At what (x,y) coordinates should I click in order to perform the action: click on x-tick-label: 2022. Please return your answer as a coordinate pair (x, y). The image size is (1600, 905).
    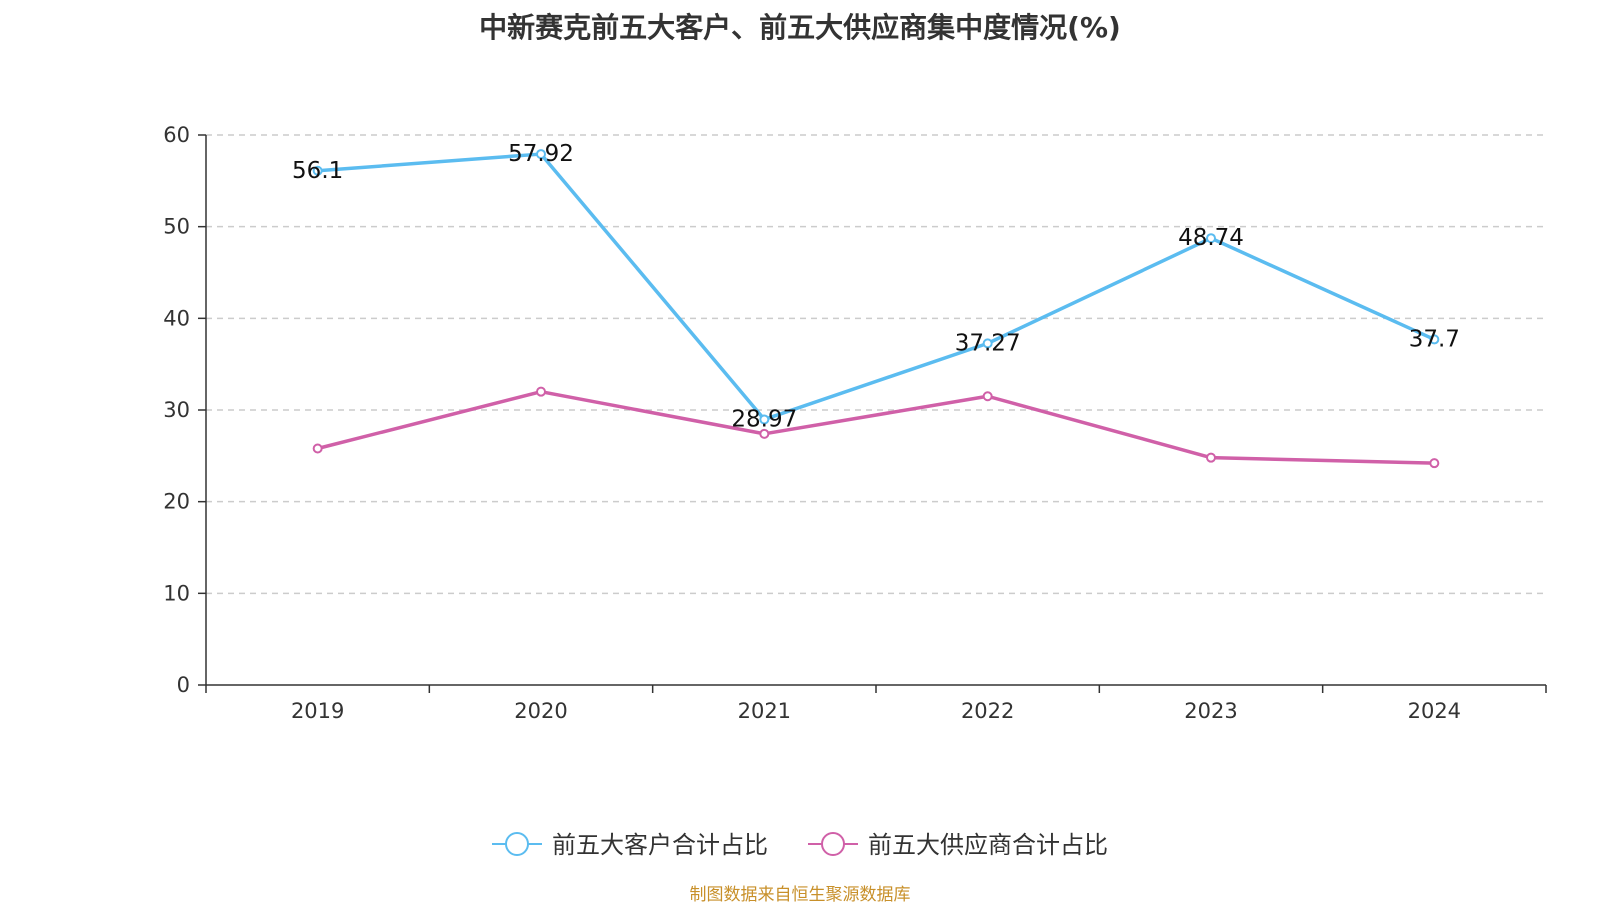
    Looking at the image, I should click on (987, 711).